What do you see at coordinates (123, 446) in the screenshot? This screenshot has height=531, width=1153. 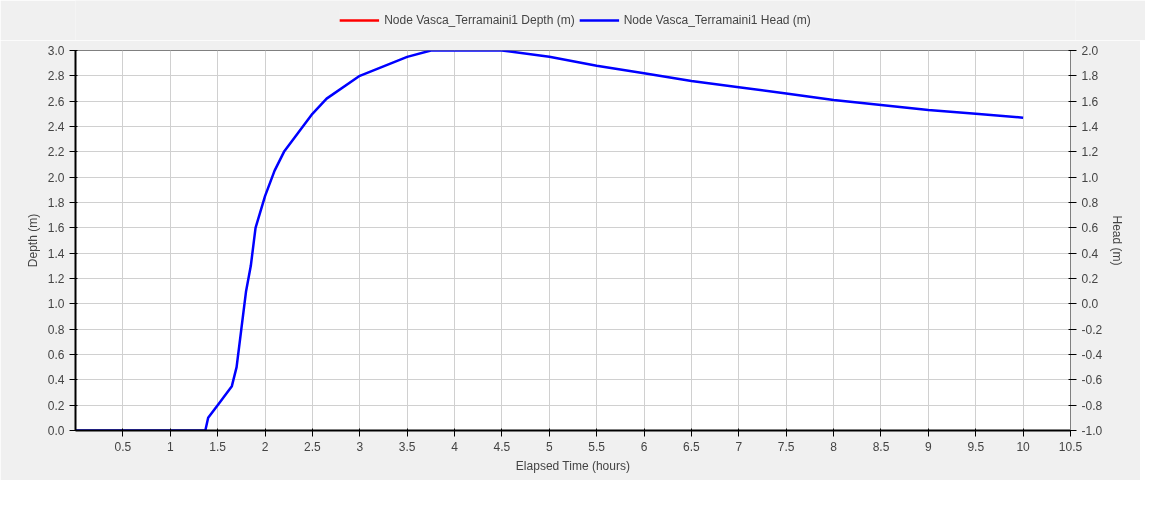 I see `x-tick-label: 0.5` at bounding box center [123, 446].